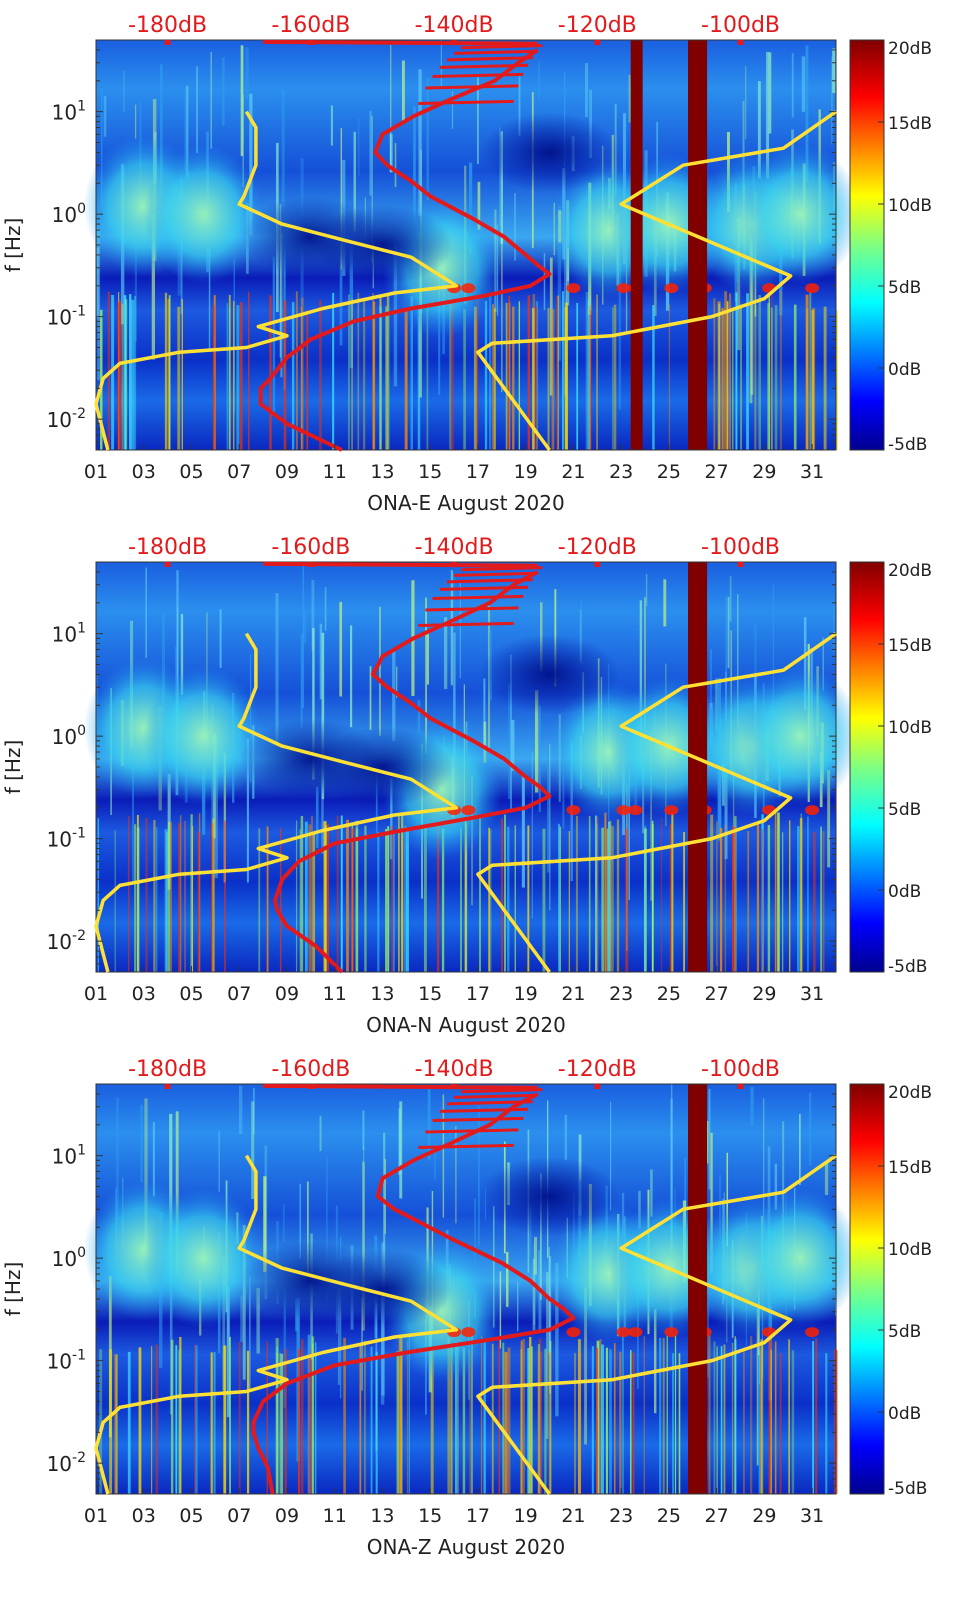  What do you see at coordinates (466, 1547) in the screenshot?
I see `x-axis-label: ONA-Z August 2020` at bounding box center [466, 1547].